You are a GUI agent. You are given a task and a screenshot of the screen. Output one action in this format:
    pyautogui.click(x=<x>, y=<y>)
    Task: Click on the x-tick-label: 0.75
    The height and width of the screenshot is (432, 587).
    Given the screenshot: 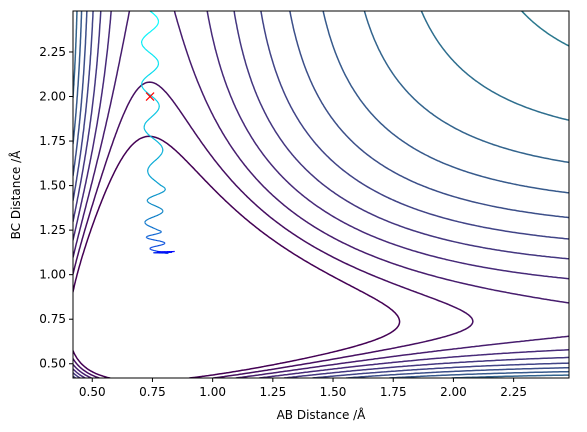 What is the action you would take?
    pyautogui.click(x=152, y=392)
    